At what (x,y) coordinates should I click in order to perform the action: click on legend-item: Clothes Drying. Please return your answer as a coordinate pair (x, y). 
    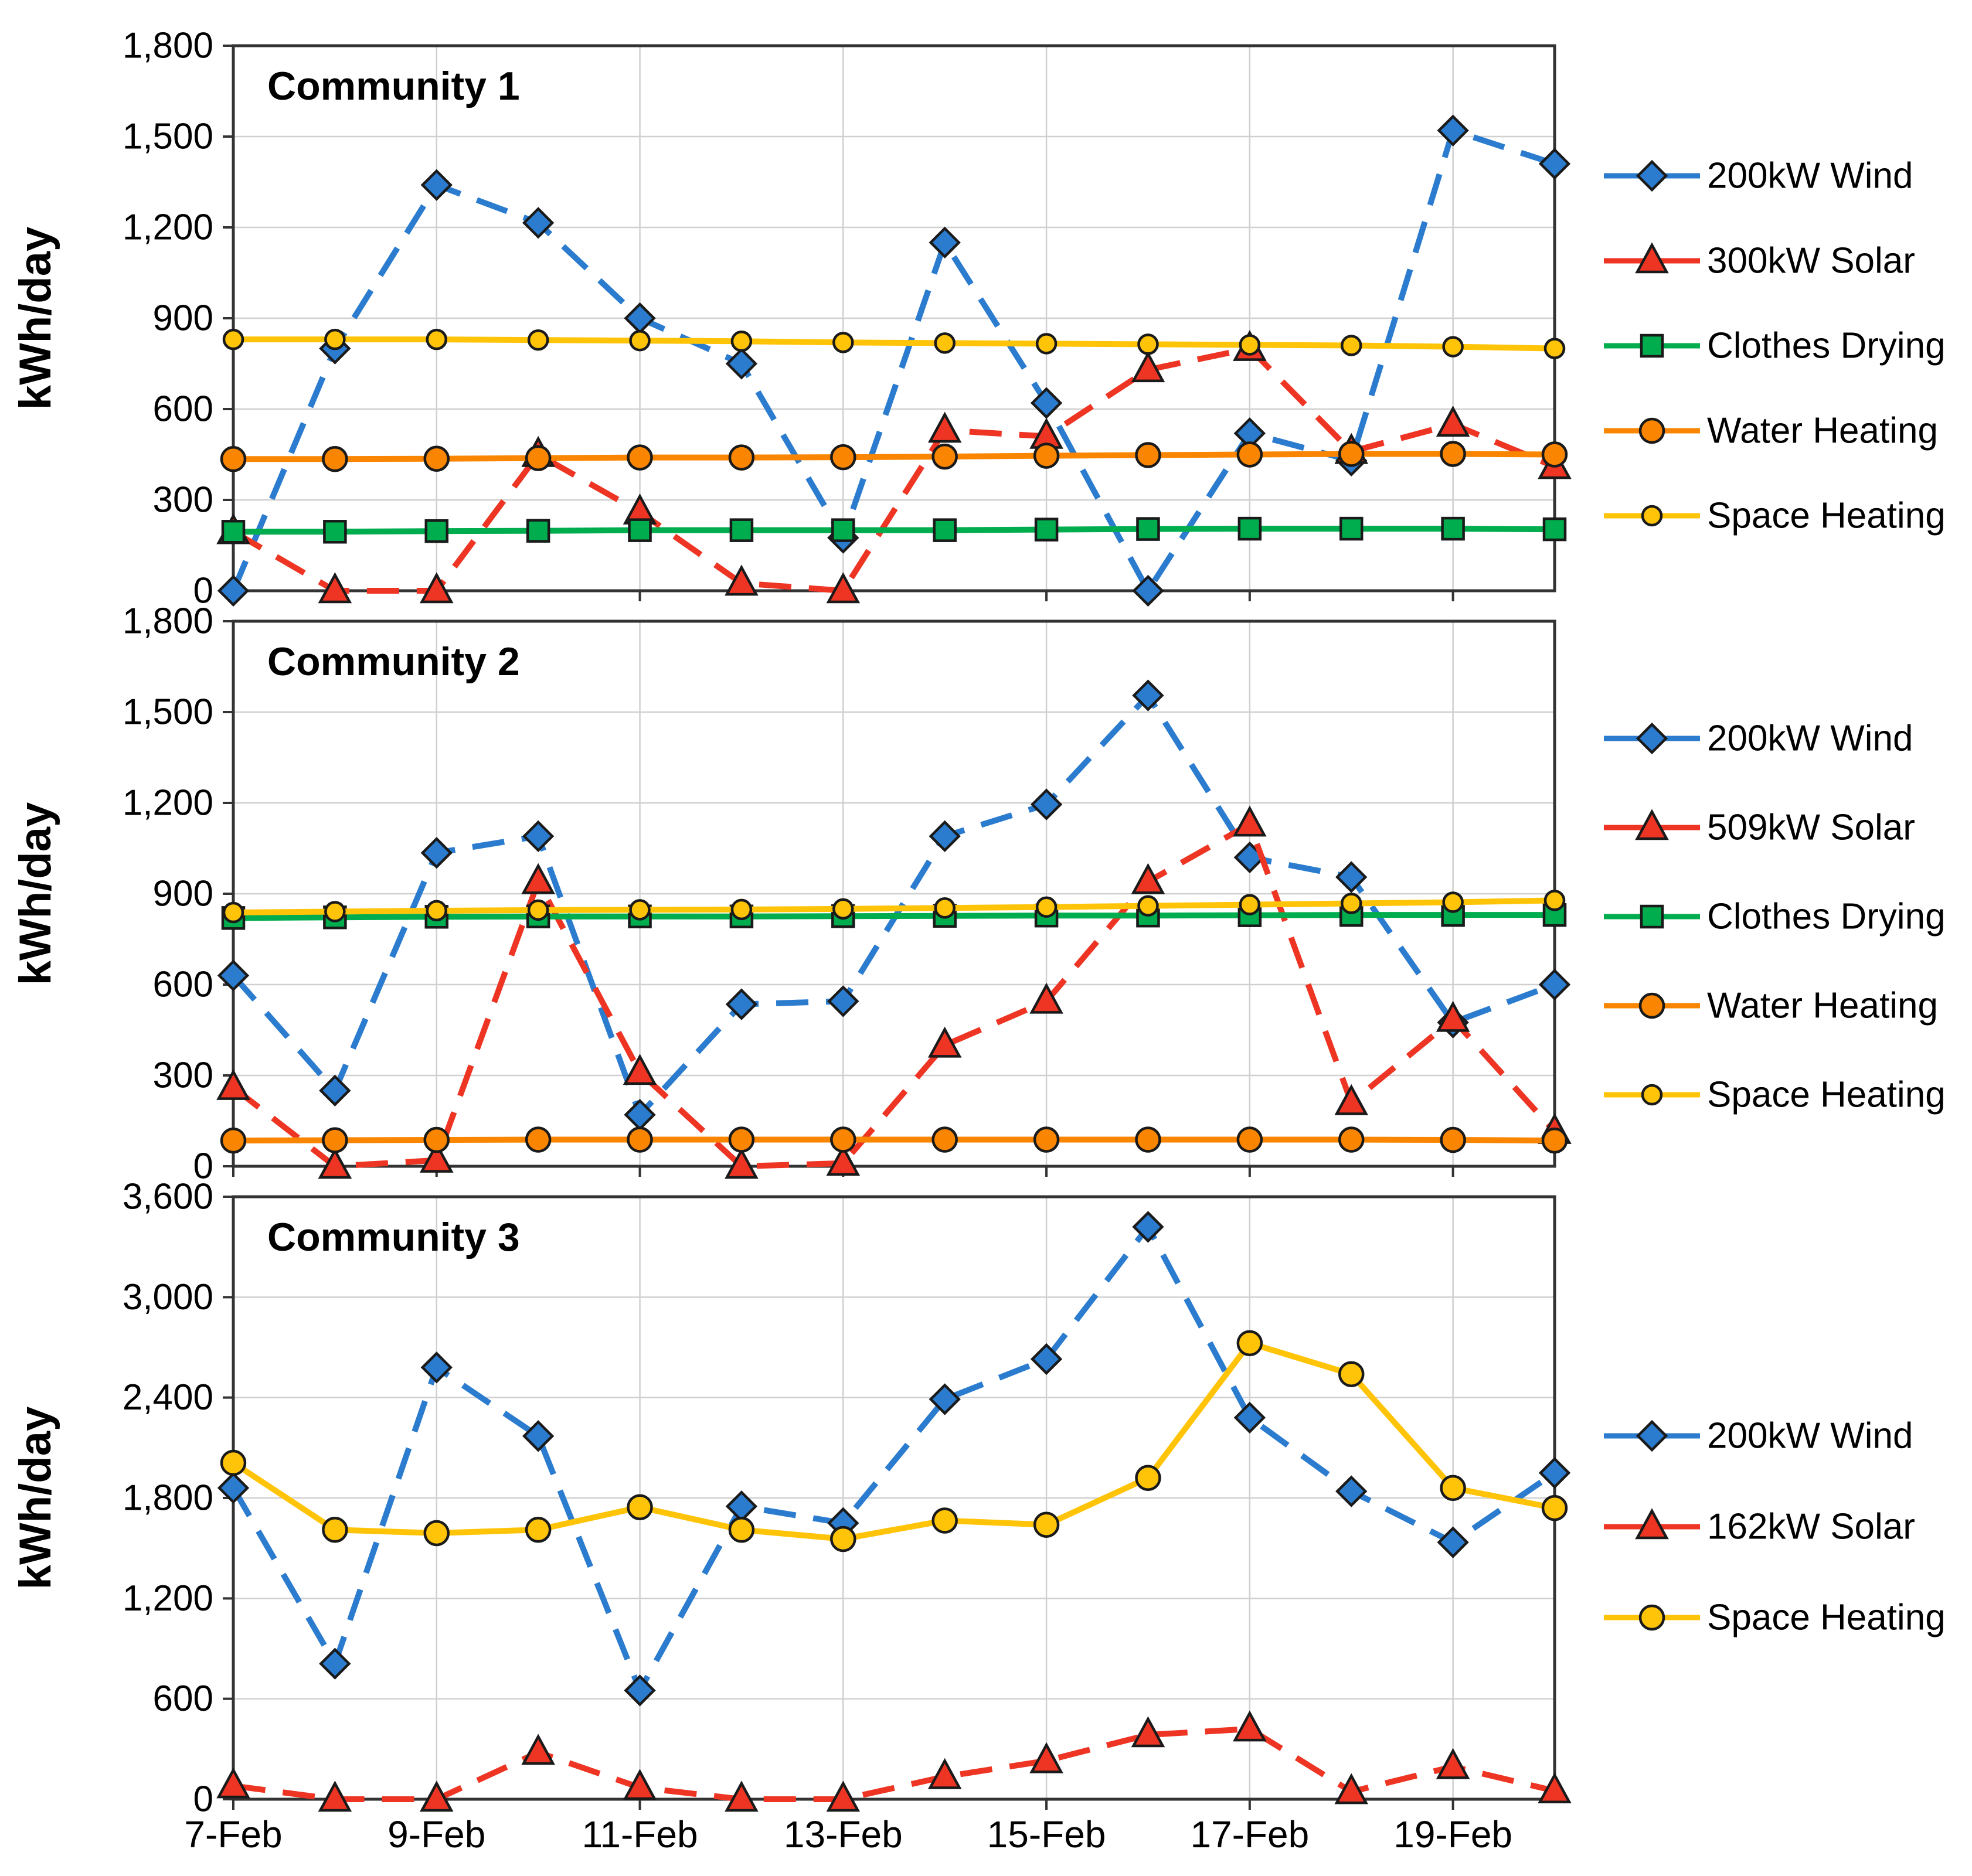
    Looking at the image, I should click on (1775, 346).